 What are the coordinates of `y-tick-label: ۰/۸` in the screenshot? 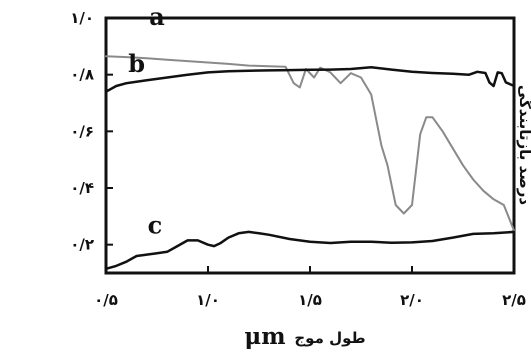 It's located at (82, 75).